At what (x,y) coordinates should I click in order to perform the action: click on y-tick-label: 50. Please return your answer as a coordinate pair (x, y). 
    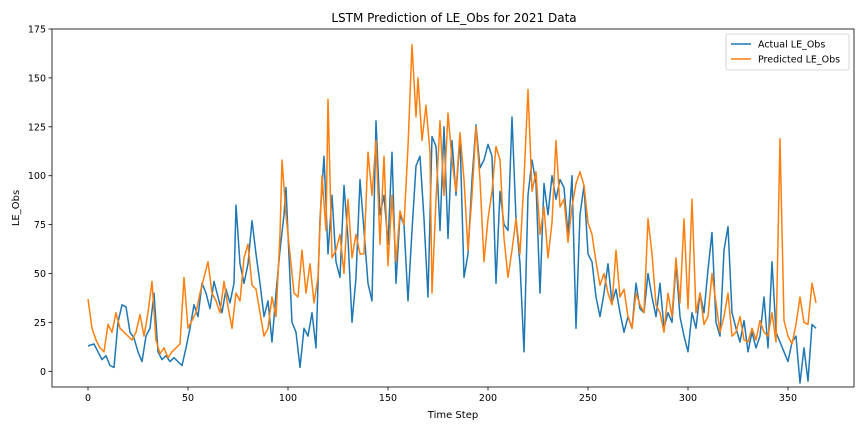
    Looking at the image, I should click on (40, 274).